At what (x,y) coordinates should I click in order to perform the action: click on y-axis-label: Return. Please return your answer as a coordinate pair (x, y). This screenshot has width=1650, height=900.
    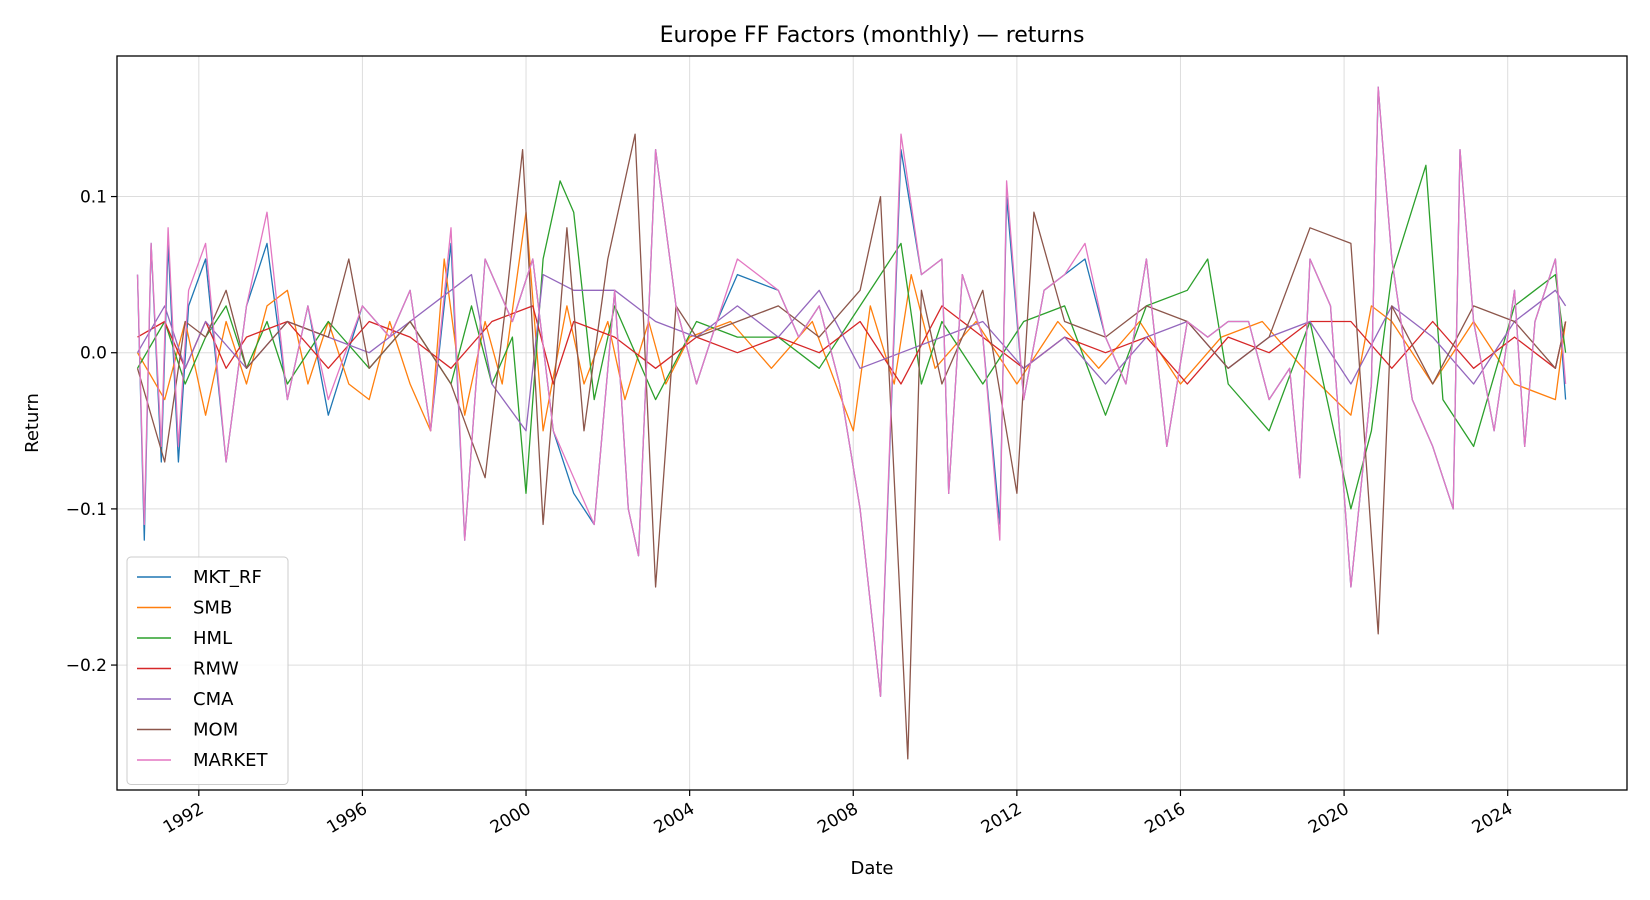
    Looking at the image, I should click on (32, 423).